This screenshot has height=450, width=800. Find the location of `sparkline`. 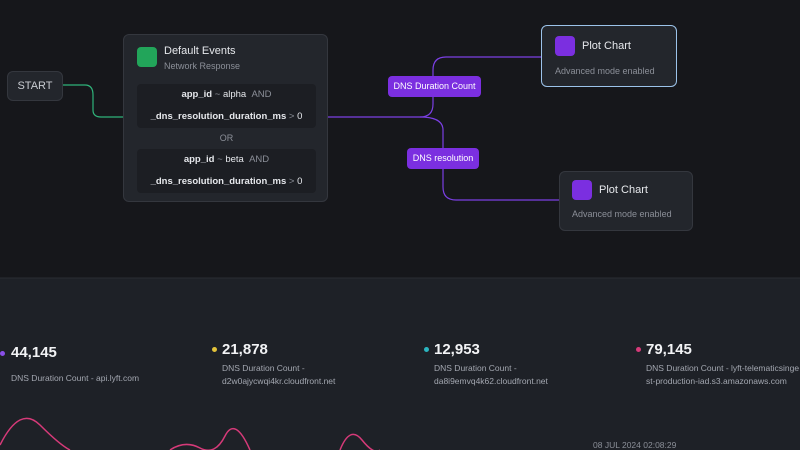

sparkline is located at coordinates (190, 433).